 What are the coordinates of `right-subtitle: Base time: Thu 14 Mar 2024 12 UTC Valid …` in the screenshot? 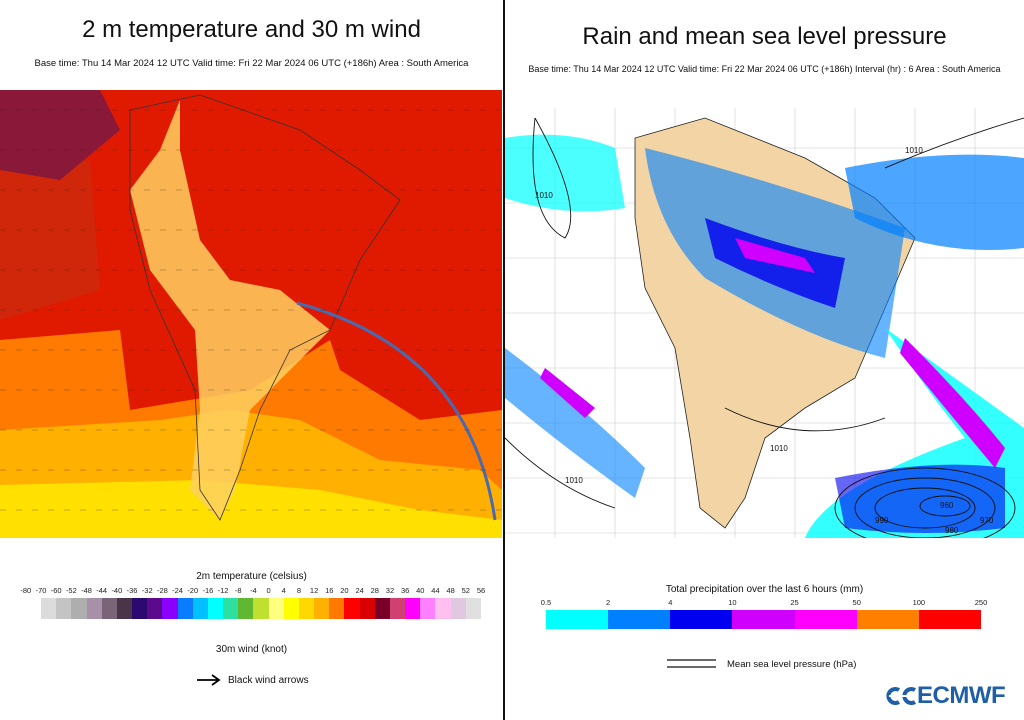 It's located at (764, 69).